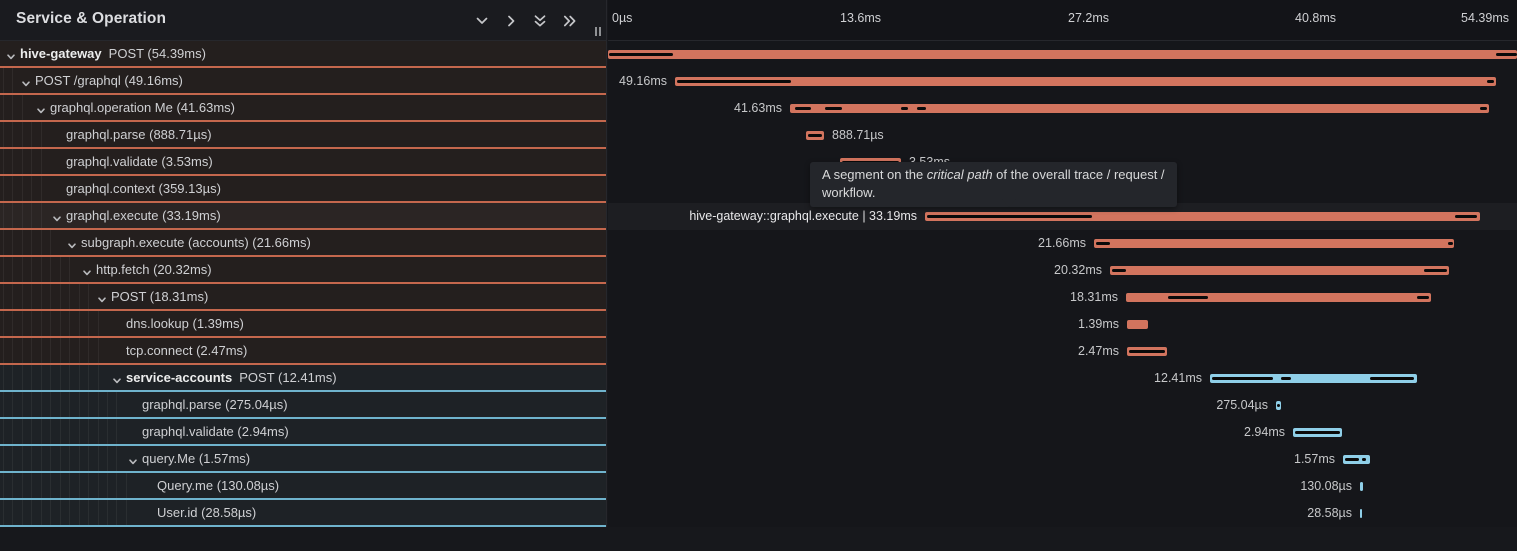 The height and width of the screenshot is (551, 1517). I want to click on span-row-service-accounts-POST: service-accounts POST (12.41ms), so click(303, 378).